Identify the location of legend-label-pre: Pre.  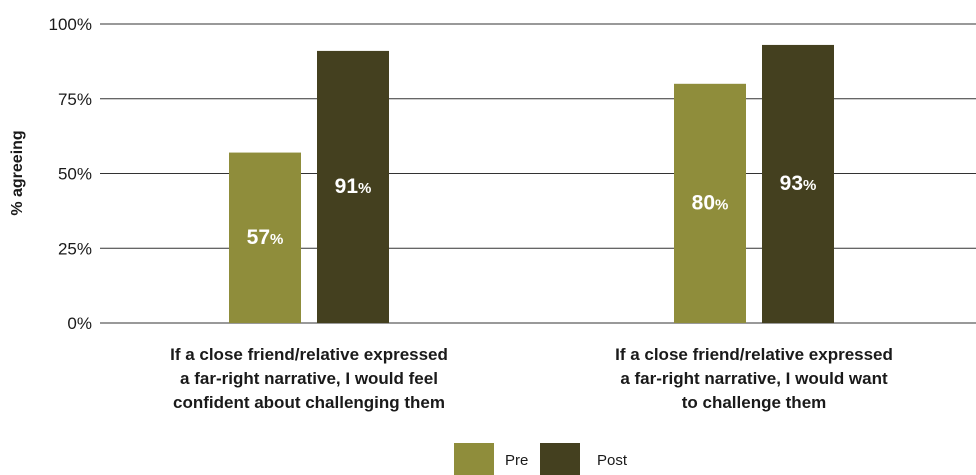
(516, 460).